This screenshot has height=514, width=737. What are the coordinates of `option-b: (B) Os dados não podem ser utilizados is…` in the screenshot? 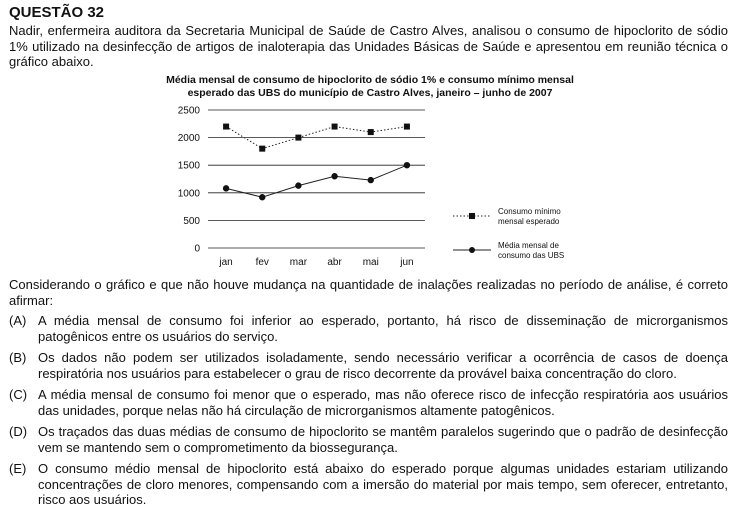 It's located at (368, 365).